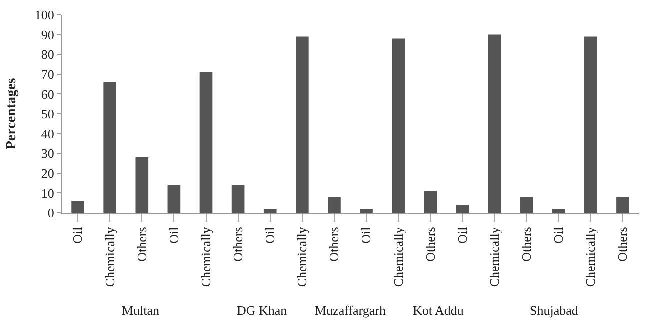 Image resolution: width=647 pixels, height=325 pixels. What do you see at coordinates (47, 134) in the screenshot?
I see `y-tick-label: 40` at bounding box center [47, 134].